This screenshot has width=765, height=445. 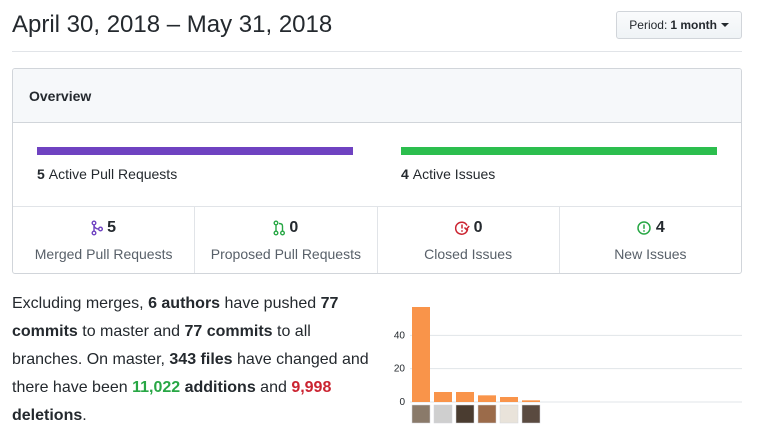 What do you see at coordinates (175, 317) in the screenshot?
I see `commits-to-master: 77 commits` at bounding box center [175, 317].